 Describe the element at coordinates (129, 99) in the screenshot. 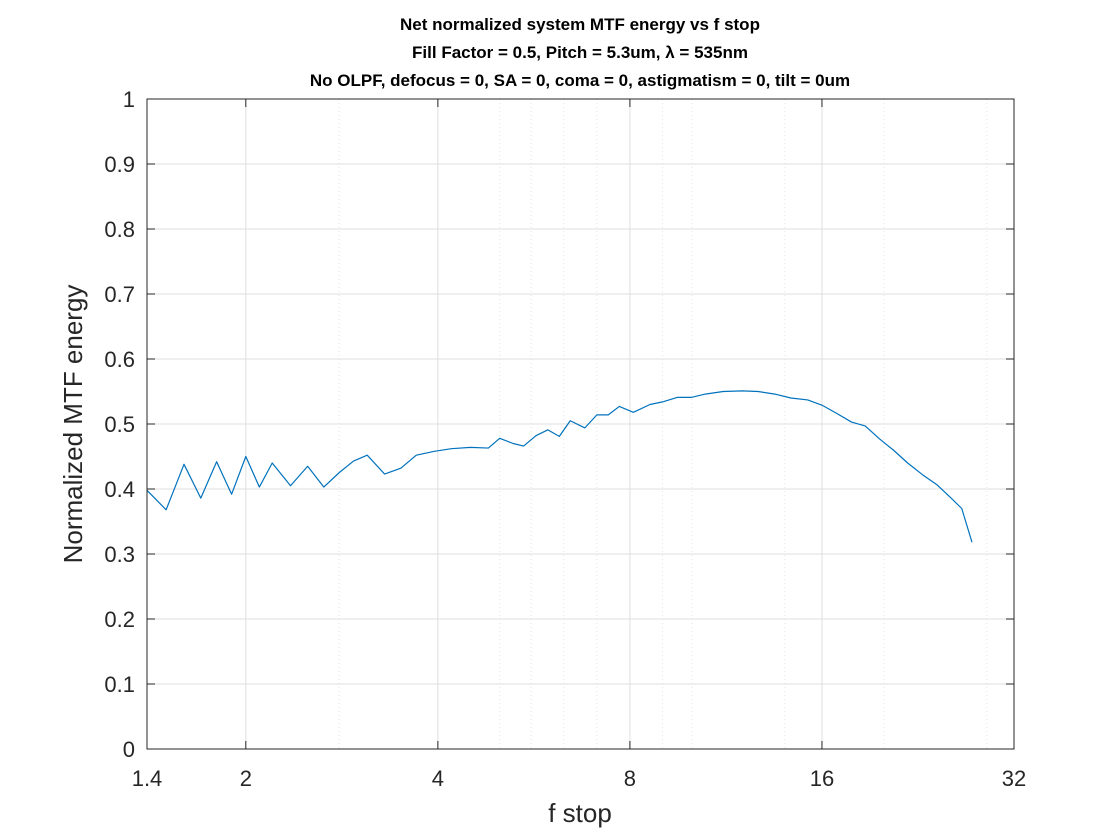

I see `y-tick-label: 1` at that location.